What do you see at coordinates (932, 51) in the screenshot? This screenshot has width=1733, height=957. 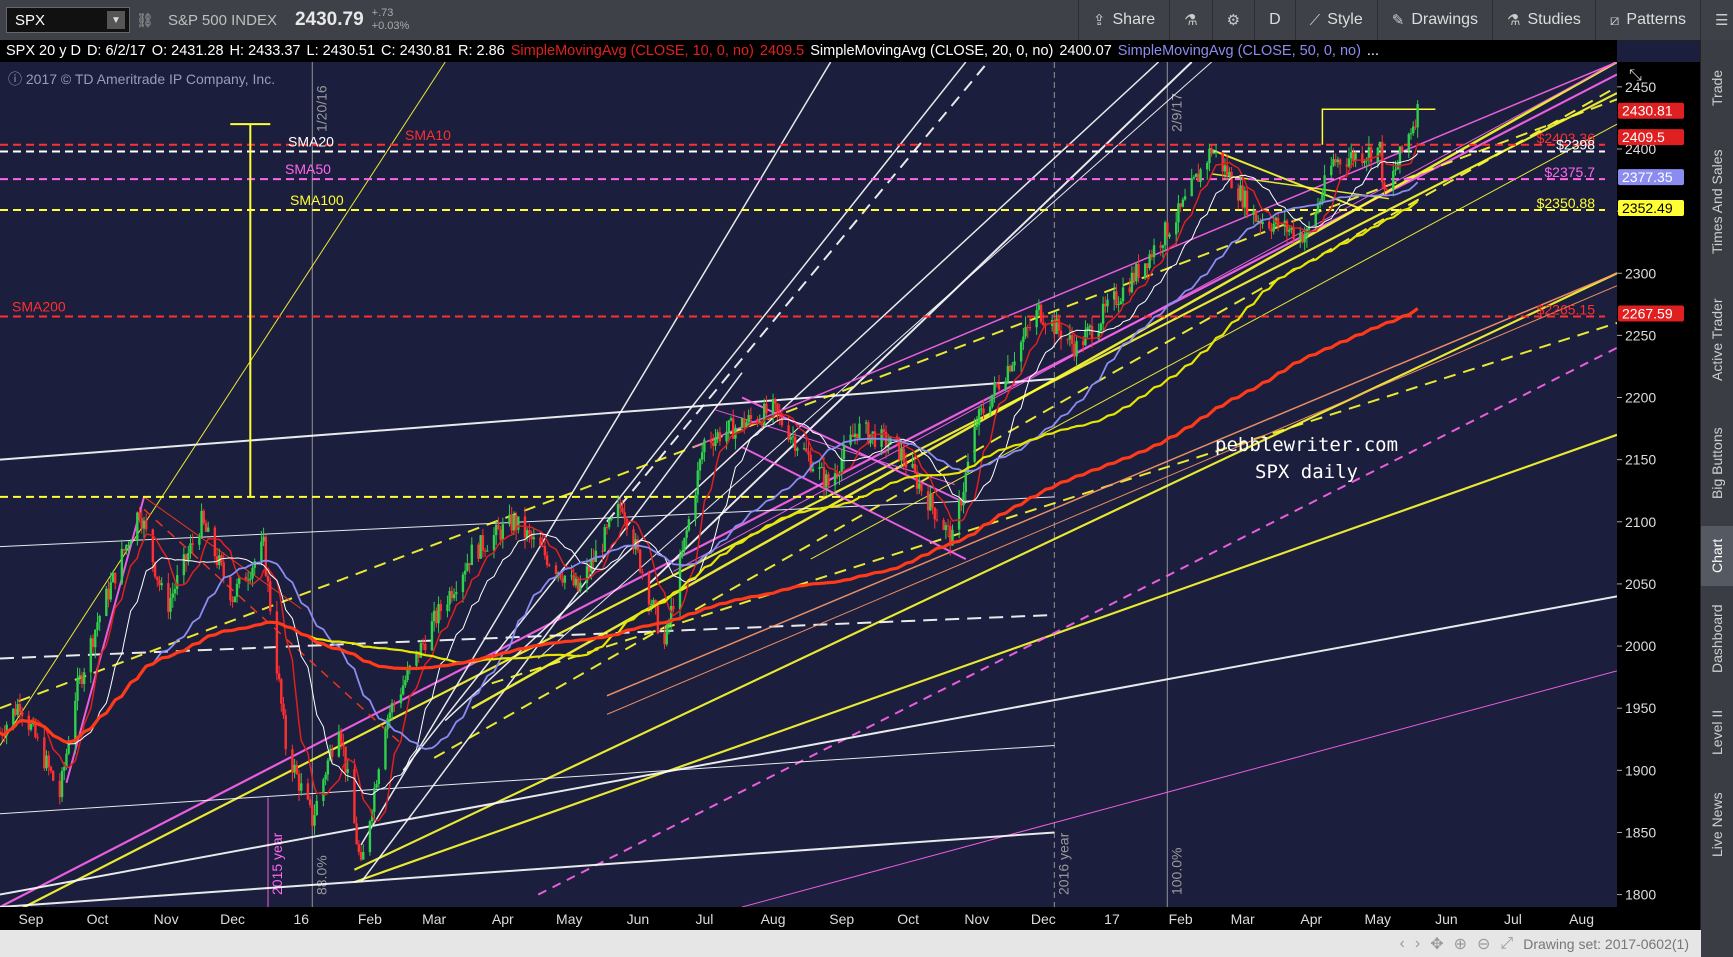 I see `sma20-label: SimpleMovingAvg (CLOSE, 20, 0, no)` at bounding box center [932, 51].